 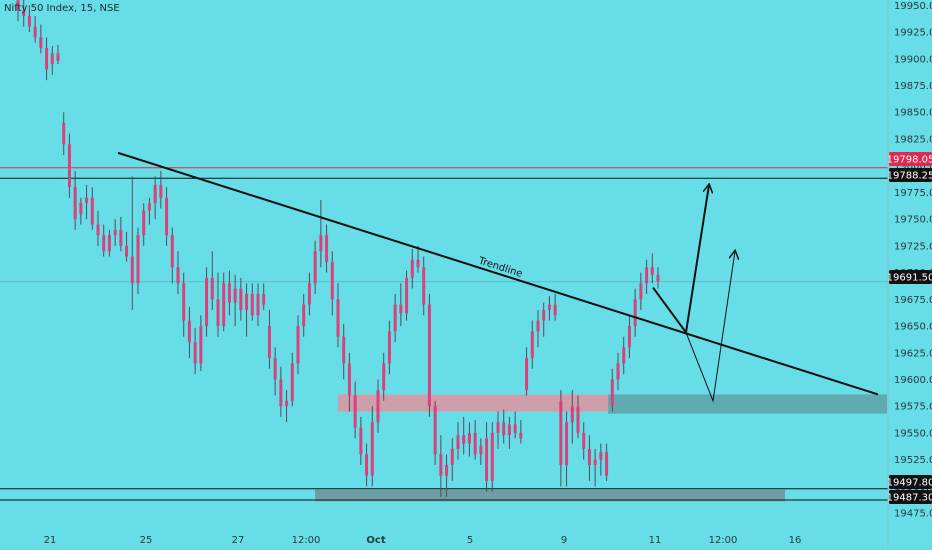 What do you see at coordinates (913, 86) in the screenshot?
I see `price-tick-label: 19875.00` at bounding box center [913, 86].